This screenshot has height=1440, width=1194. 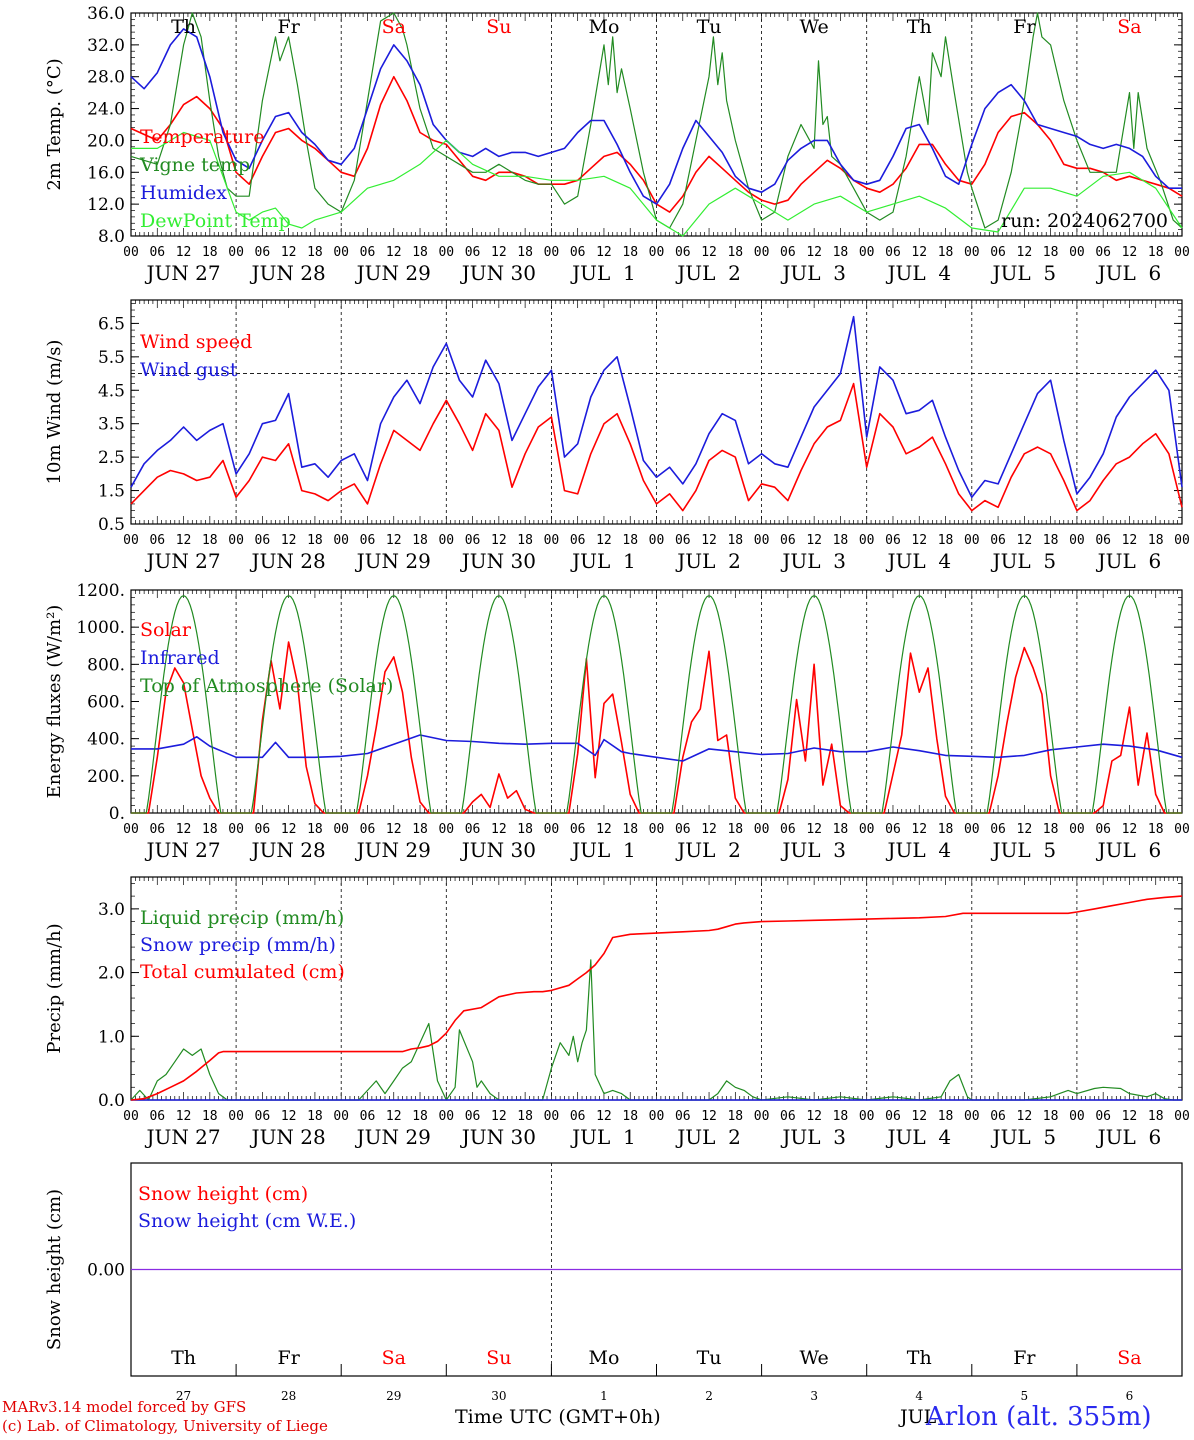 I want to click on month-label: JUL, so click(x=918, y=1417).